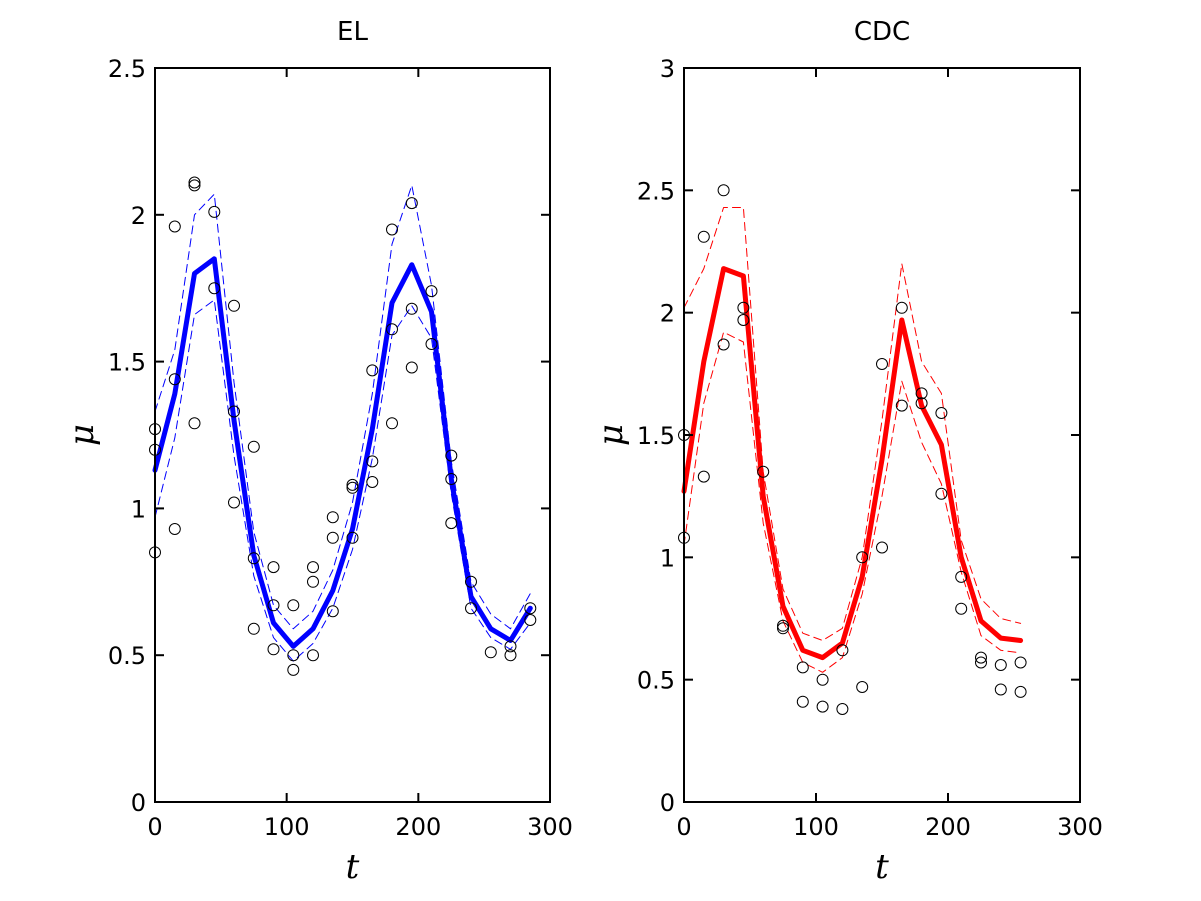 The width and height of the screenshot is (1201, 901). Describe the element at coordinates (852, 502) in the screenshot. I see `cdc-lower-bound-line` at that location.